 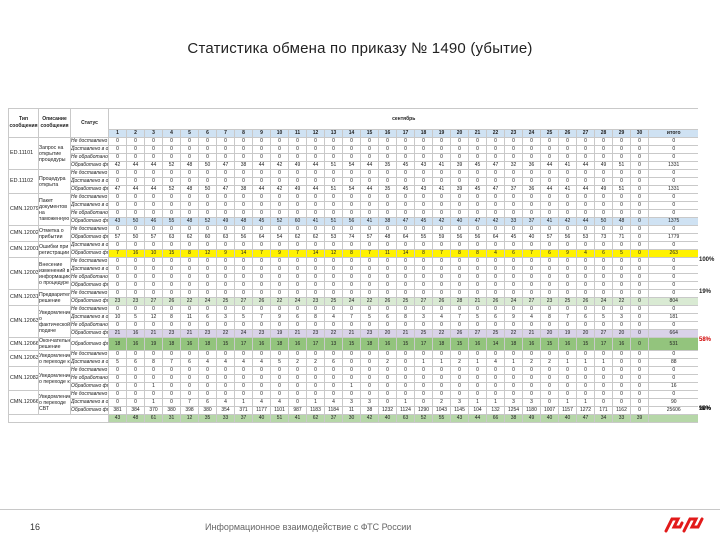 I want to click on row-status: Не доставлено в, so click(x=89, y=197).